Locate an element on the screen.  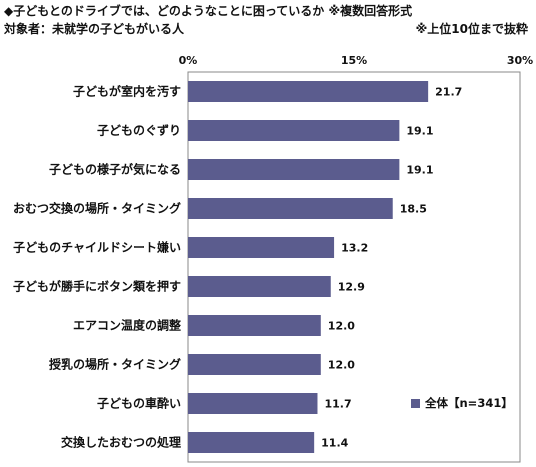
data-label: 18.5 is located at coordinates (413, 209).